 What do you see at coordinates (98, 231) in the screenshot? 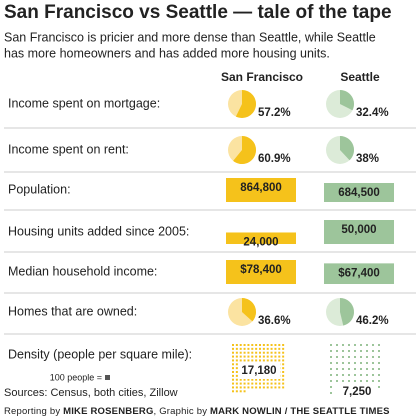
I see `row-label: Housing units added since 2005:` at bounding box center [98, 231].